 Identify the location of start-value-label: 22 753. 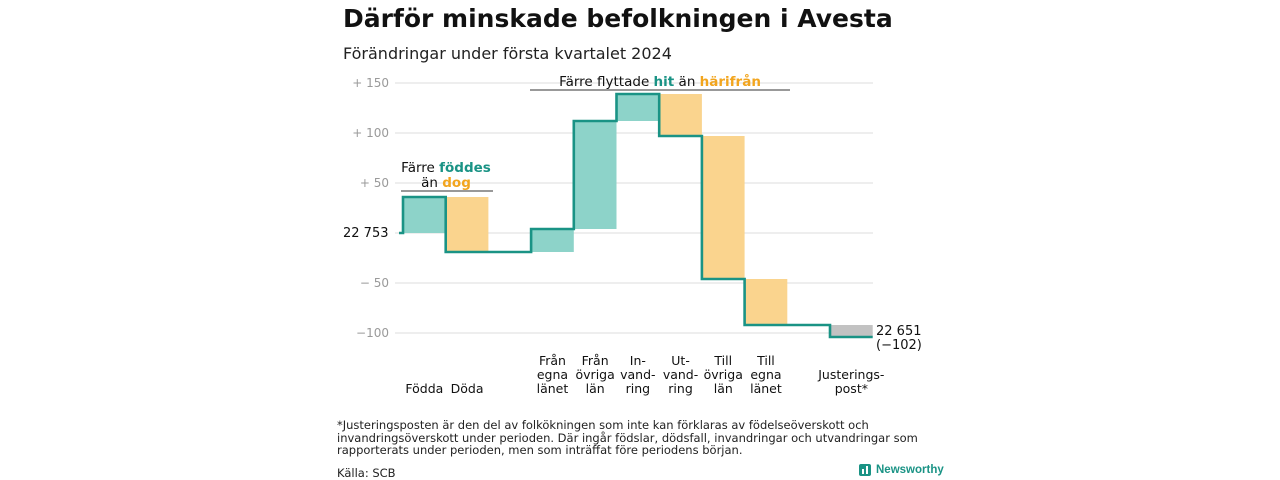
(366, 233).